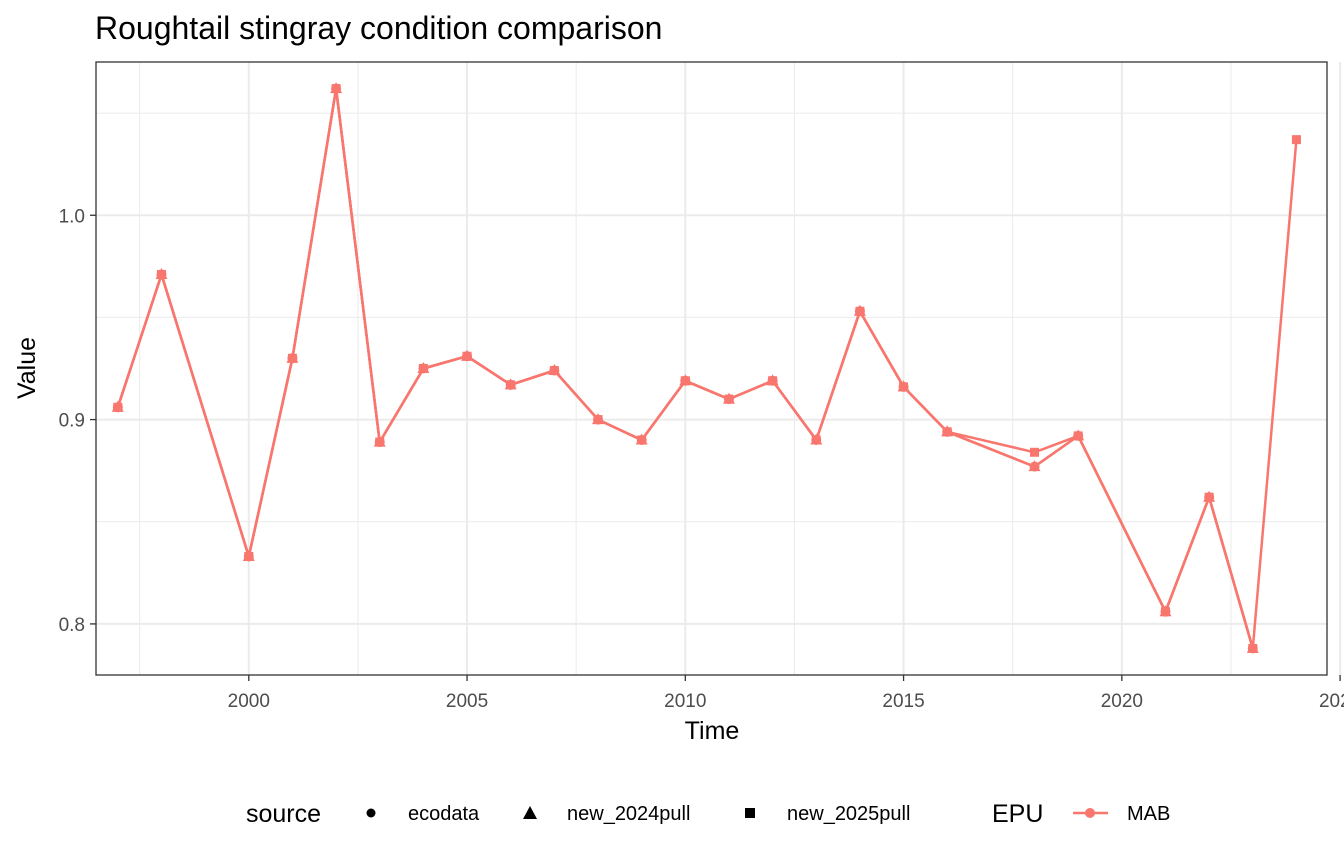 This screenshot has width=1344, height=865. I want to click on legend-label-new-2024pull: new_2024pull, so click(628, 814).